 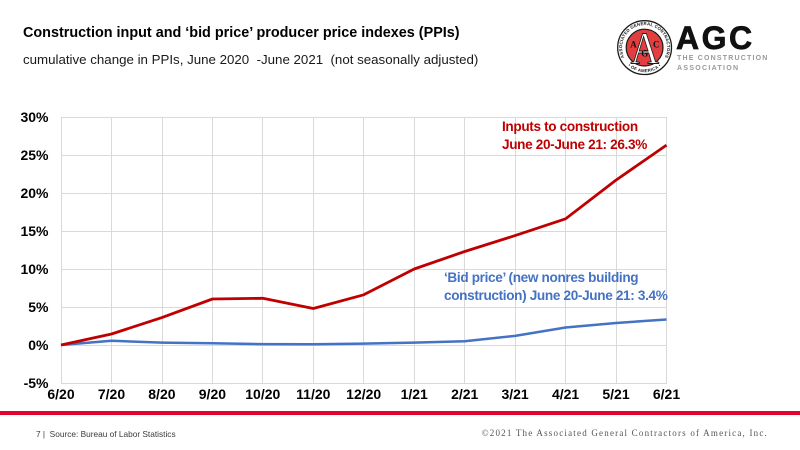 What do you see at coordinates (262, 394) in the screenshot?
I see `svg-text: 10/20` at bounding box center [262, 394].